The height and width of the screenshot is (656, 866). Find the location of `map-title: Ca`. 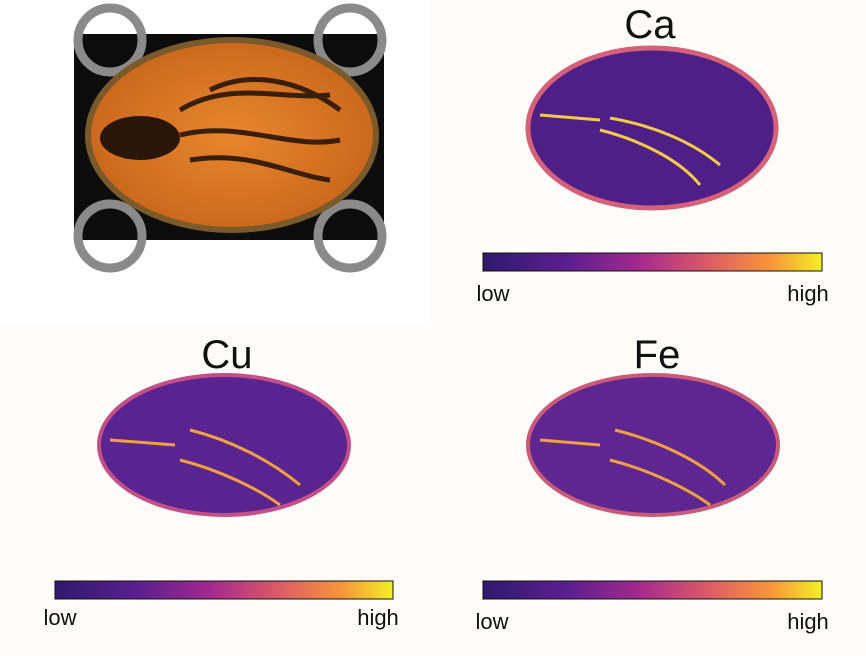

map-title: Ca is located at coordinates (650, 25).